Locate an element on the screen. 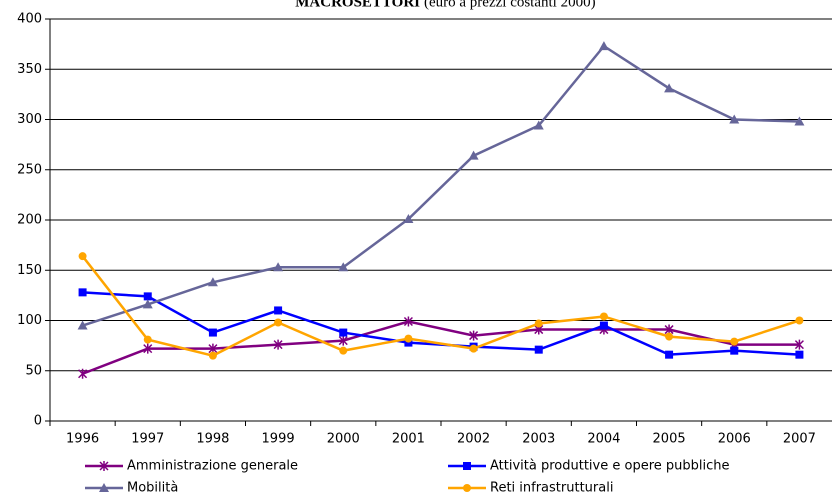  y-tick-label: 100 is located at coordinates (29, 320).